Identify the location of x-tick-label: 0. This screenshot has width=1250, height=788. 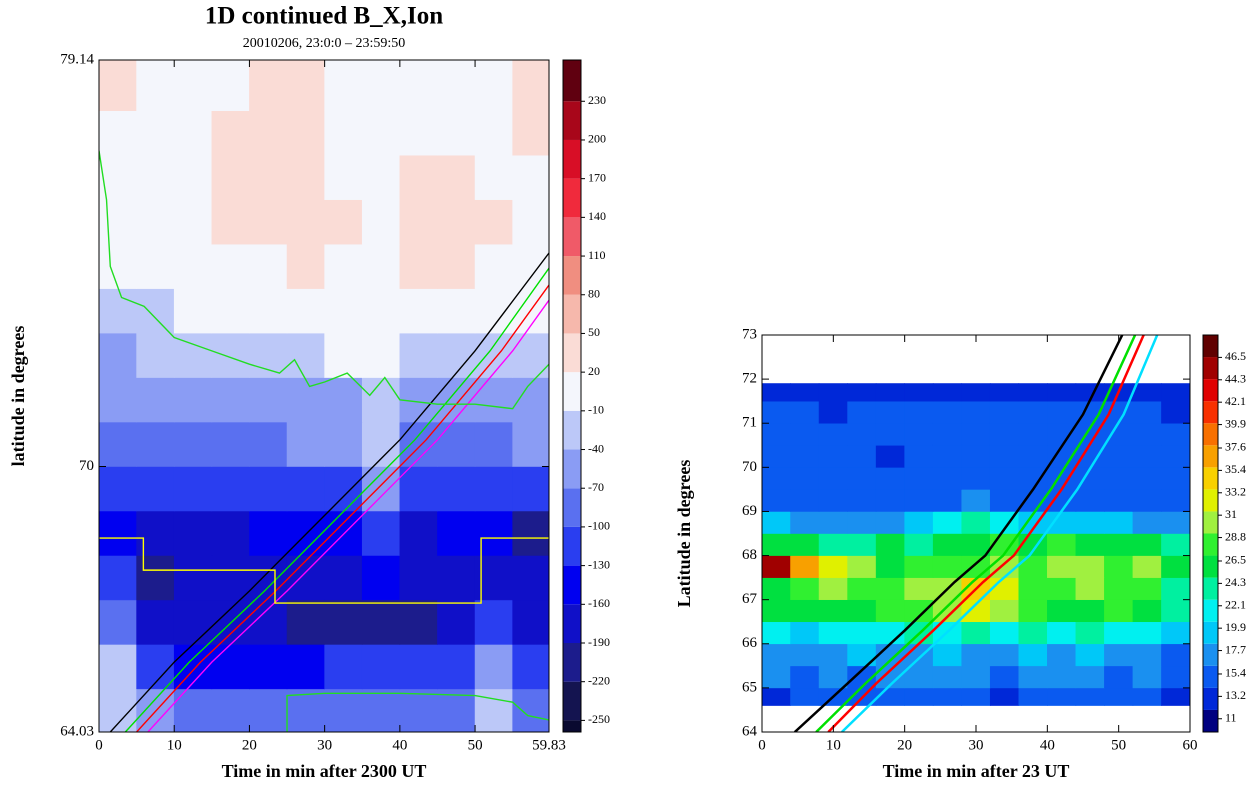
(99, 745).